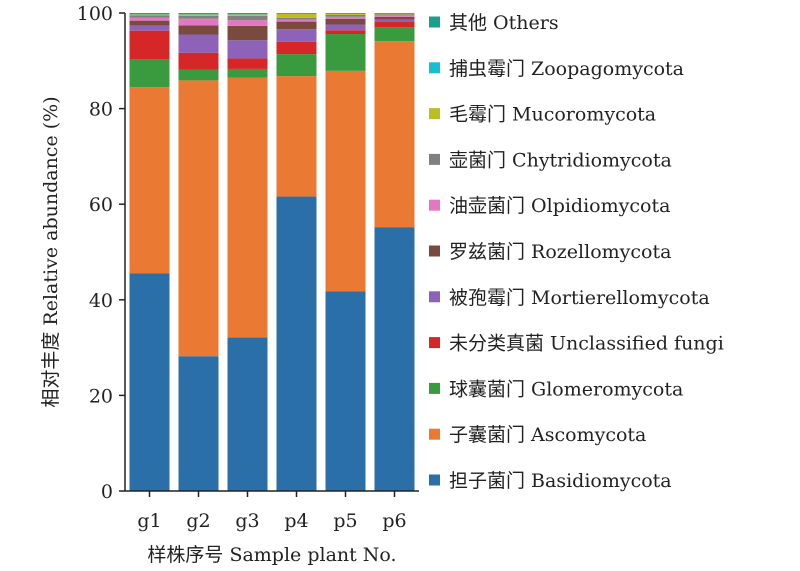 This screenshot has width=800, height=571. I want to click on y-tick-label-80: 80, so click(101, 110).